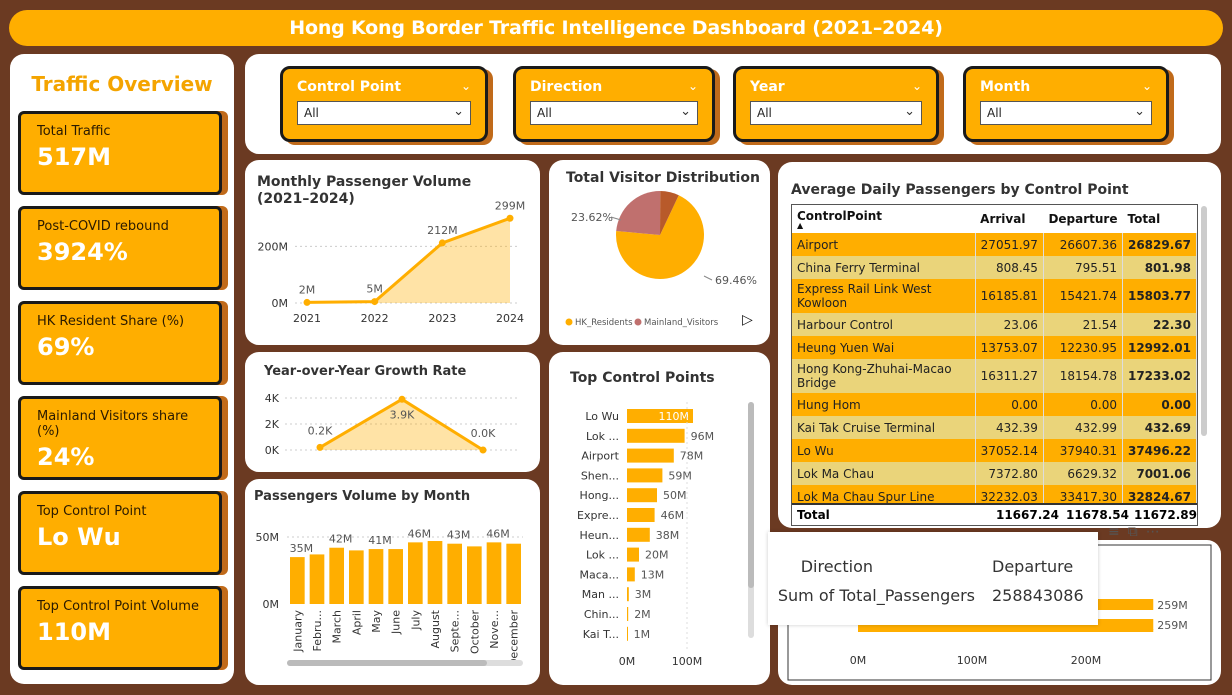 The width and height of the screenshot is (1232, 695). I want to click on data-label: 43M, so click(459, 535).